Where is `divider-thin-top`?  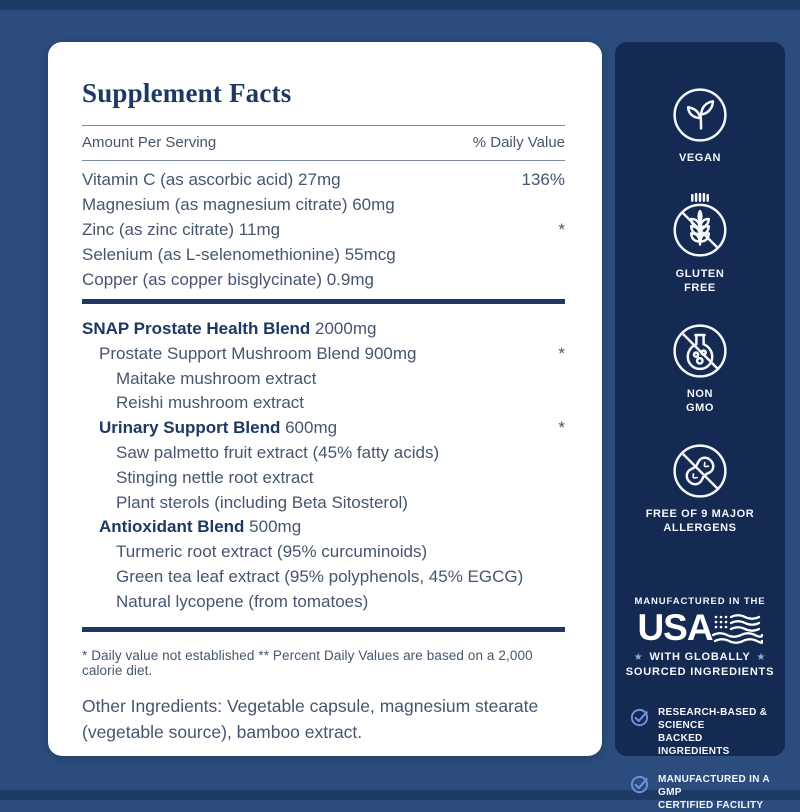
divider-thin-top is located at coordinates (323, 125).